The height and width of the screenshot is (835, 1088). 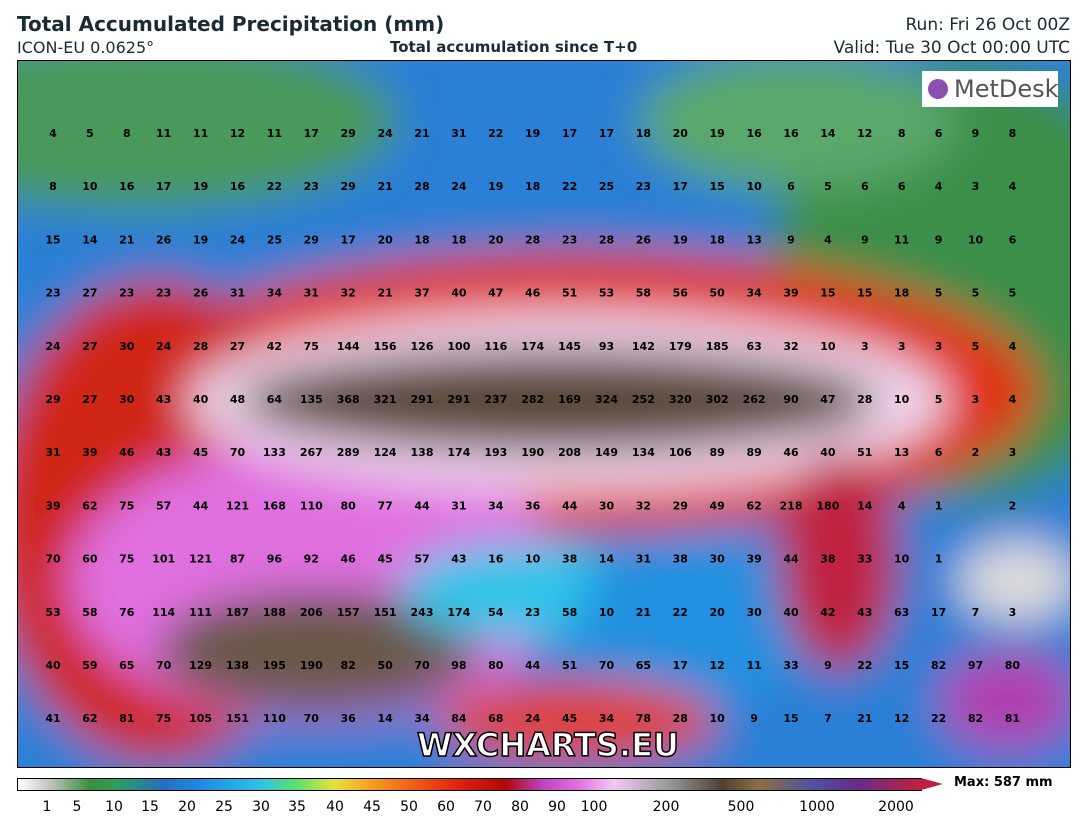 I want to click on grid-value: 65, so click(x=643, y=665).